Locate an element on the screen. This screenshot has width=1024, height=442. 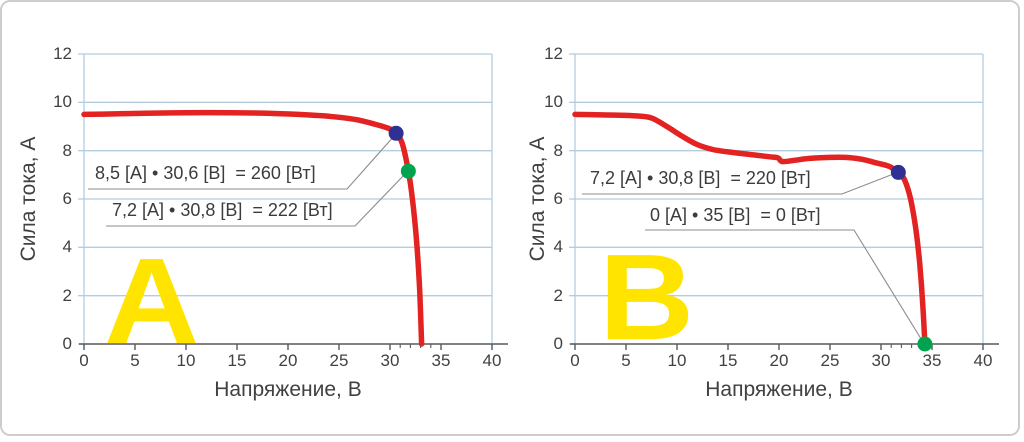
panel-letter-b: B is located at coordinates (647, 297).